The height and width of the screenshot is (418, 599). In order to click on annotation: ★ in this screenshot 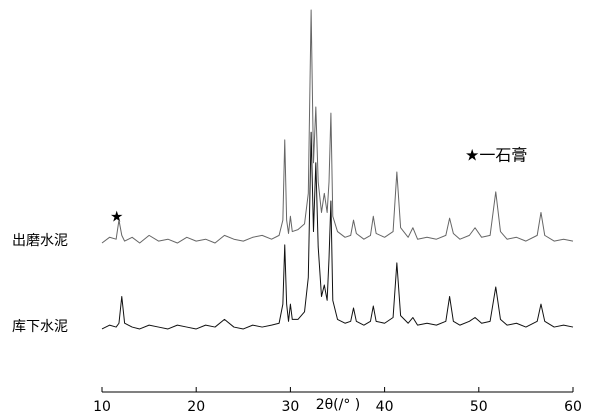, I will do `click(116, 217)`.